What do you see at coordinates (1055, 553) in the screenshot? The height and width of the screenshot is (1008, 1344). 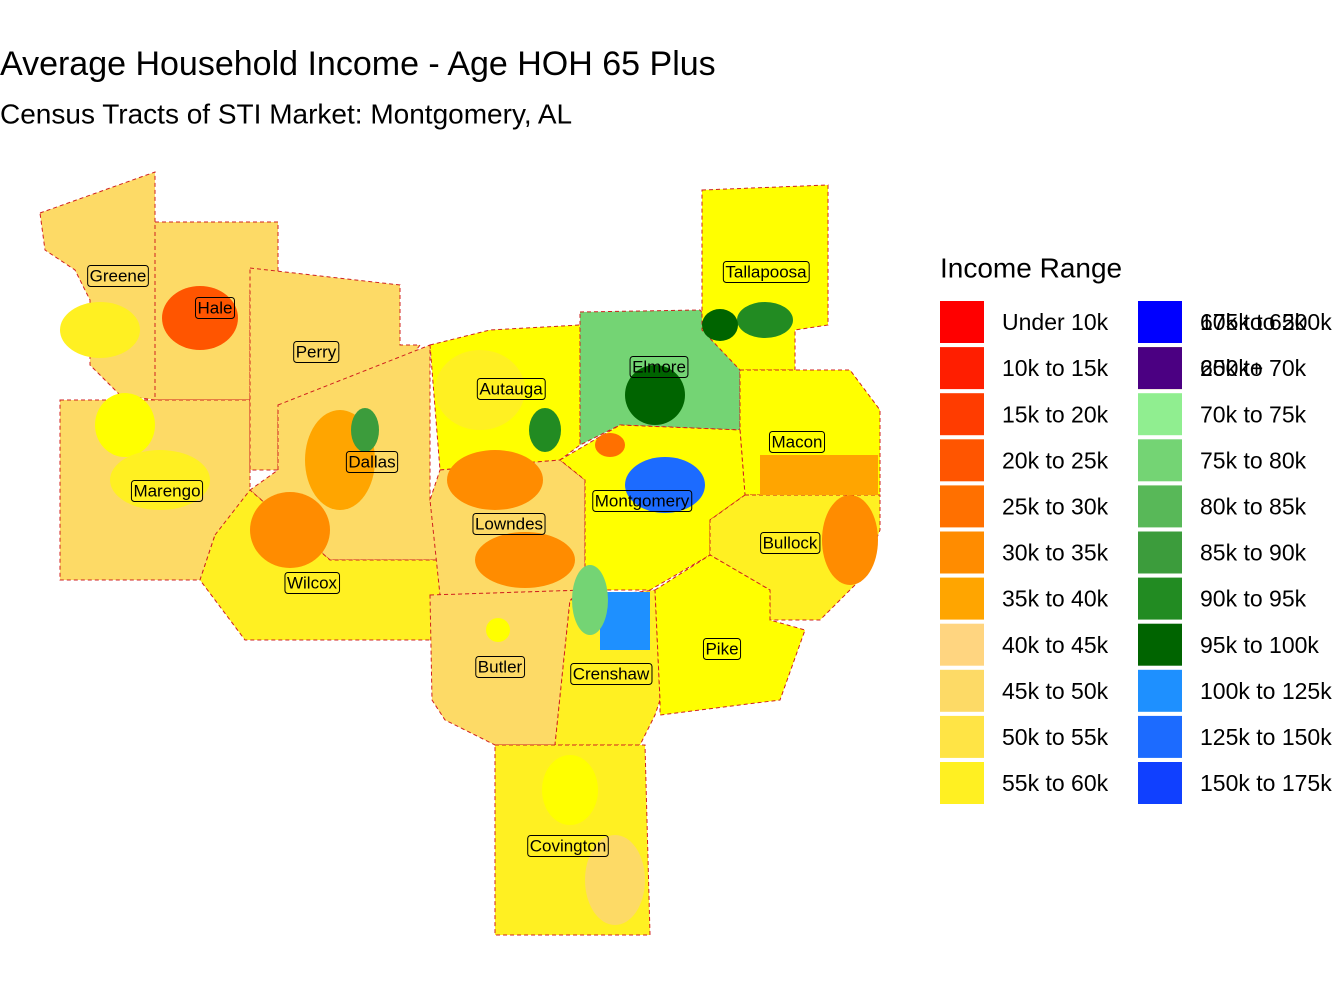 I see `legend-label: 30k to 35k` at bounding box center [1055, 553].